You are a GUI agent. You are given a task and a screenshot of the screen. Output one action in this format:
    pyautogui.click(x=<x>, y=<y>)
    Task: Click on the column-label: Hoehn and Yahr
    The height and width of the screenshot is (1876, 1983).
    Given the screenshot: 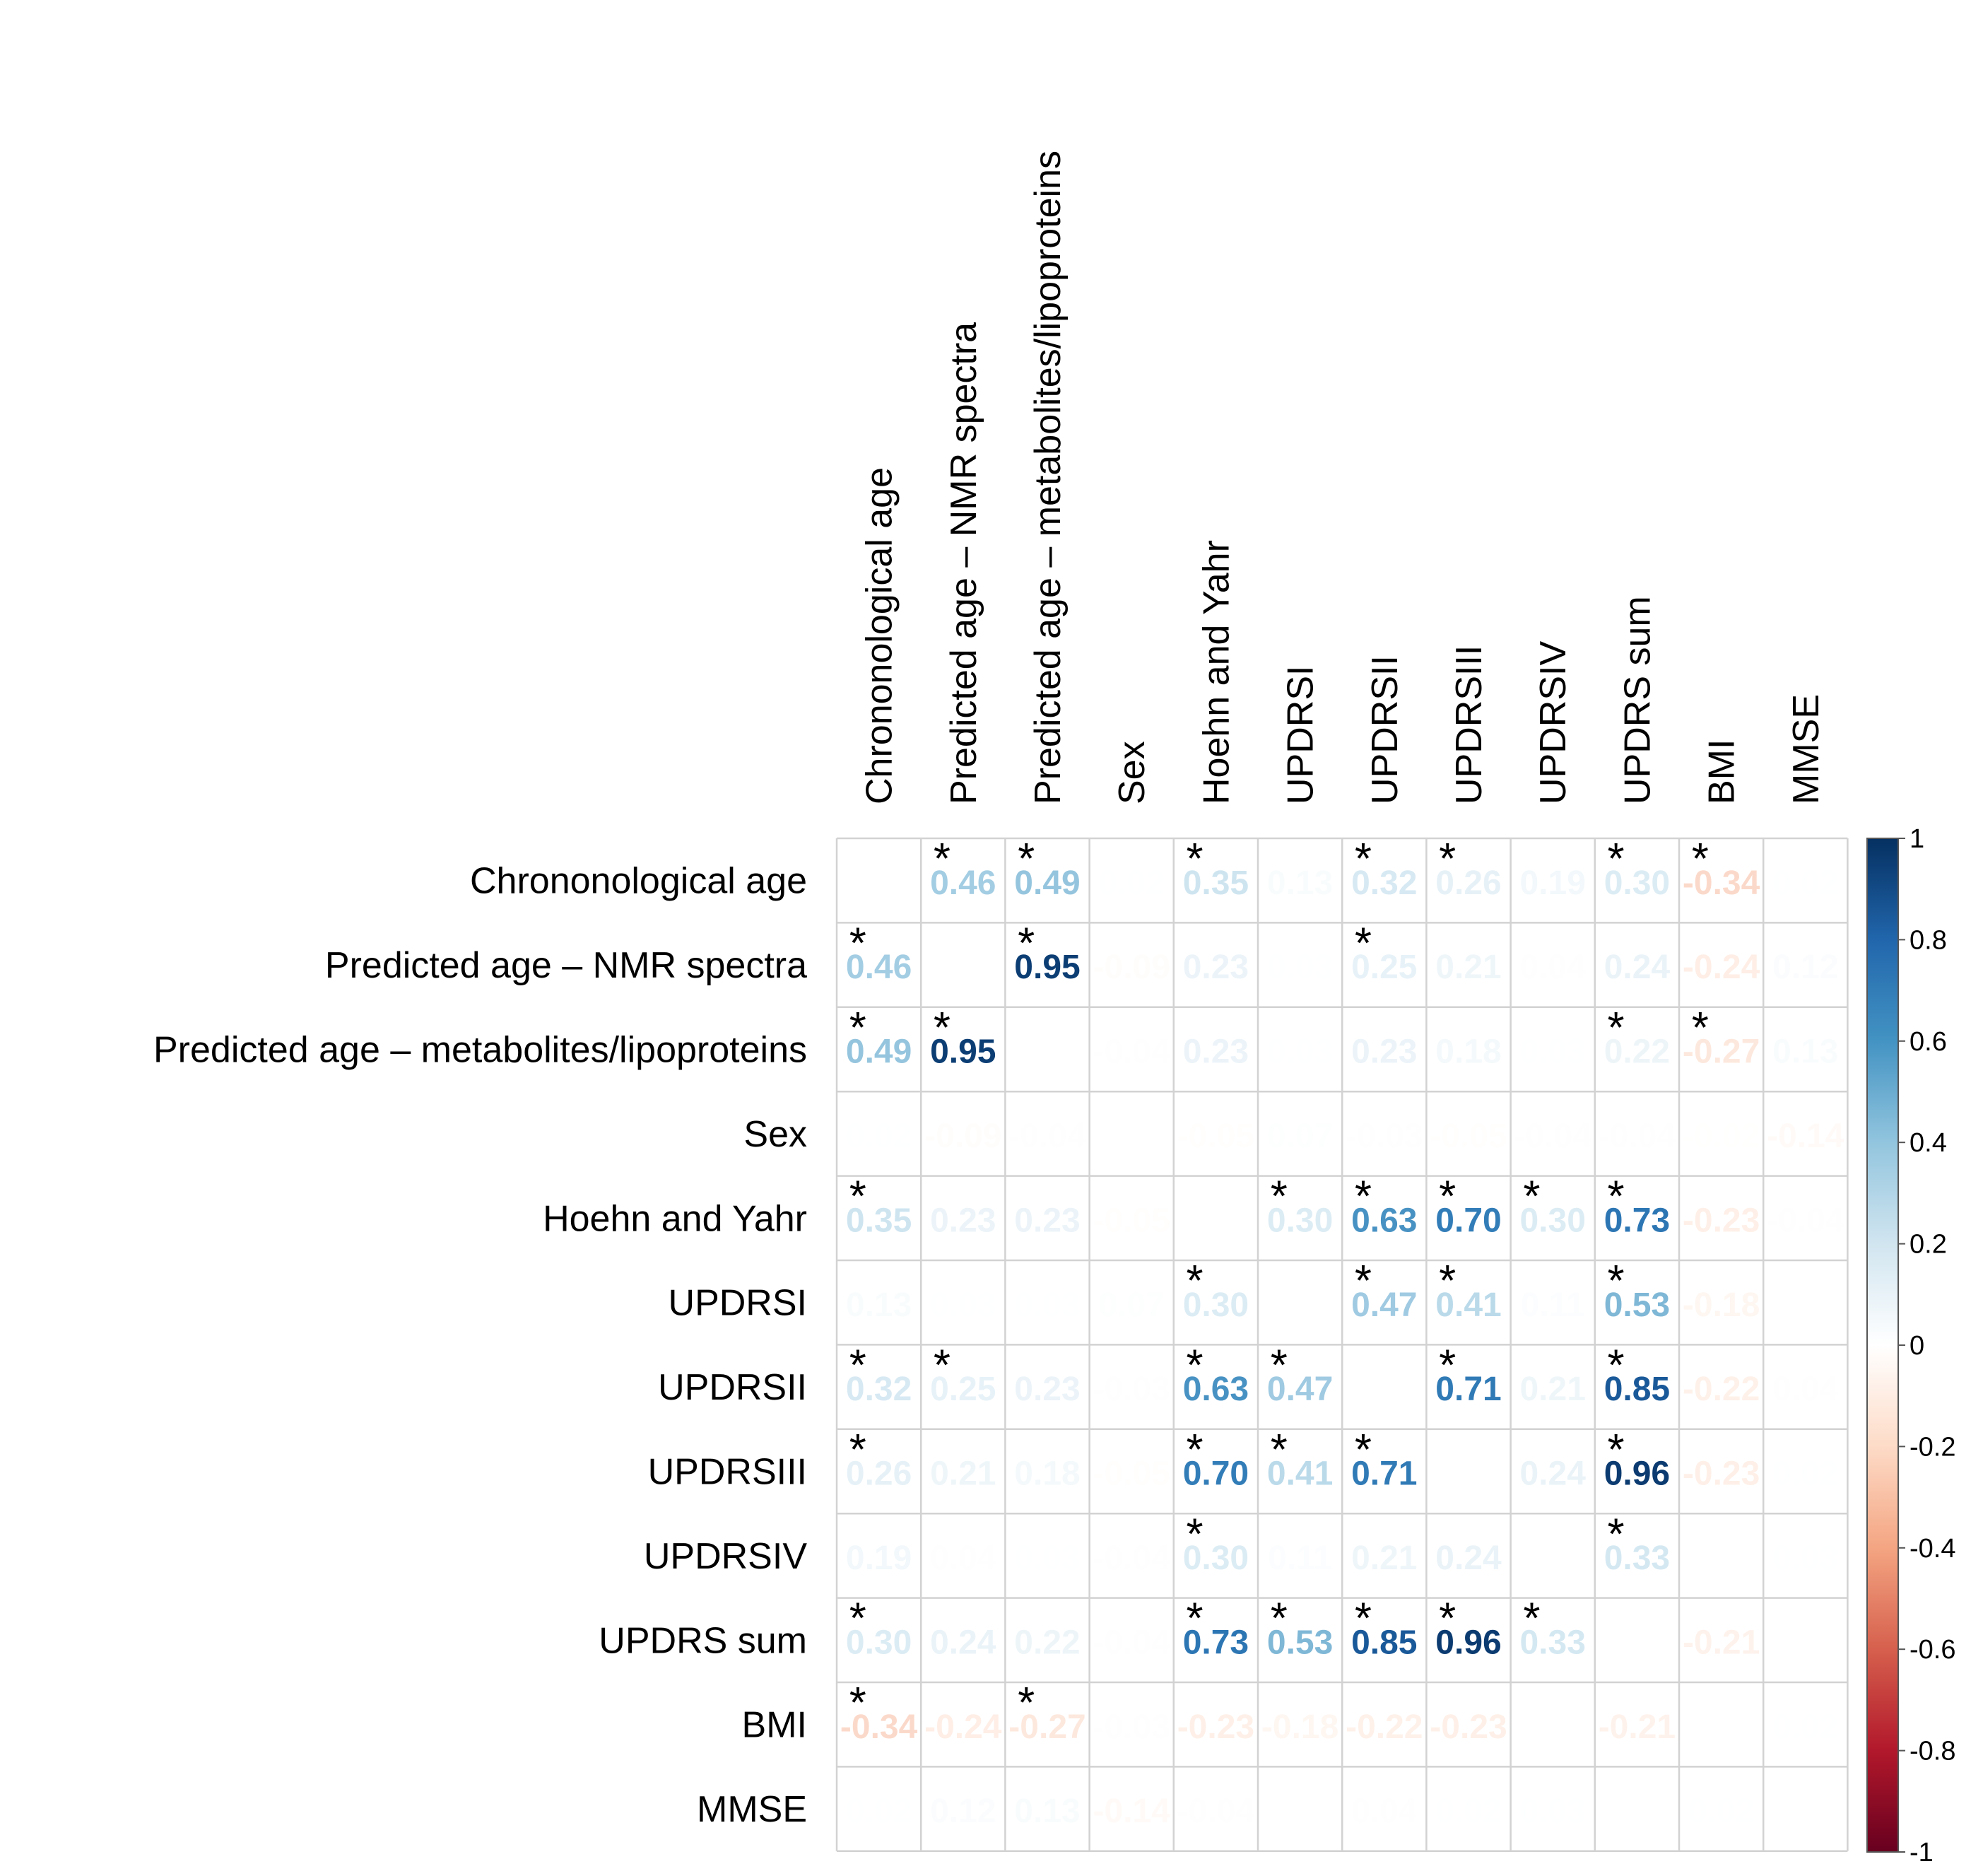 What is the action you would take?
    pyautogui.click(x=1217, y=672)
    